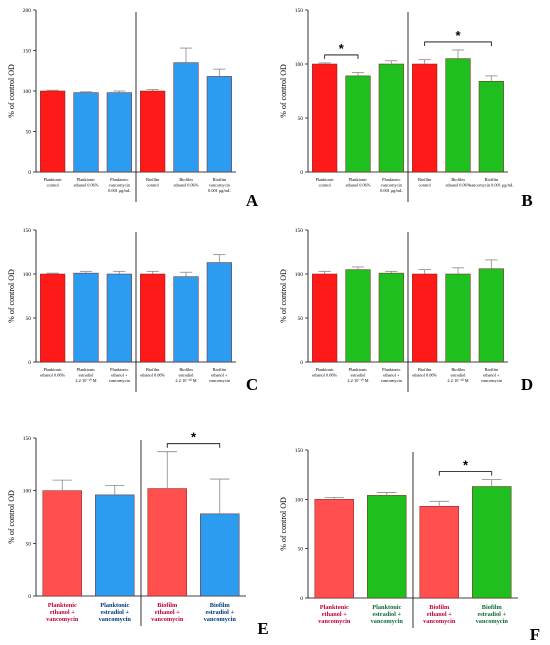 This screenshot has width=550, height=645. Describe the element at coordinates (27, 231) in the screenshot. I see `y-tick-label: 150` at that location.